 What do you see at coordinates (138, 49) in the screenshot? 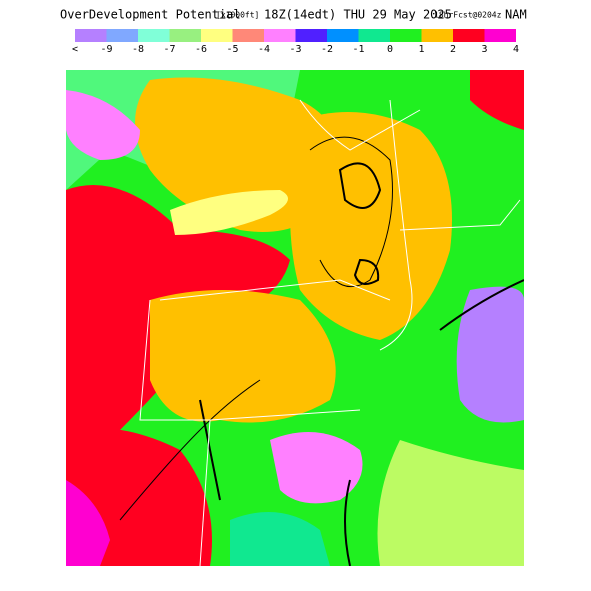
I see `colorbar-label: -8` at bounding box center [138, 49].